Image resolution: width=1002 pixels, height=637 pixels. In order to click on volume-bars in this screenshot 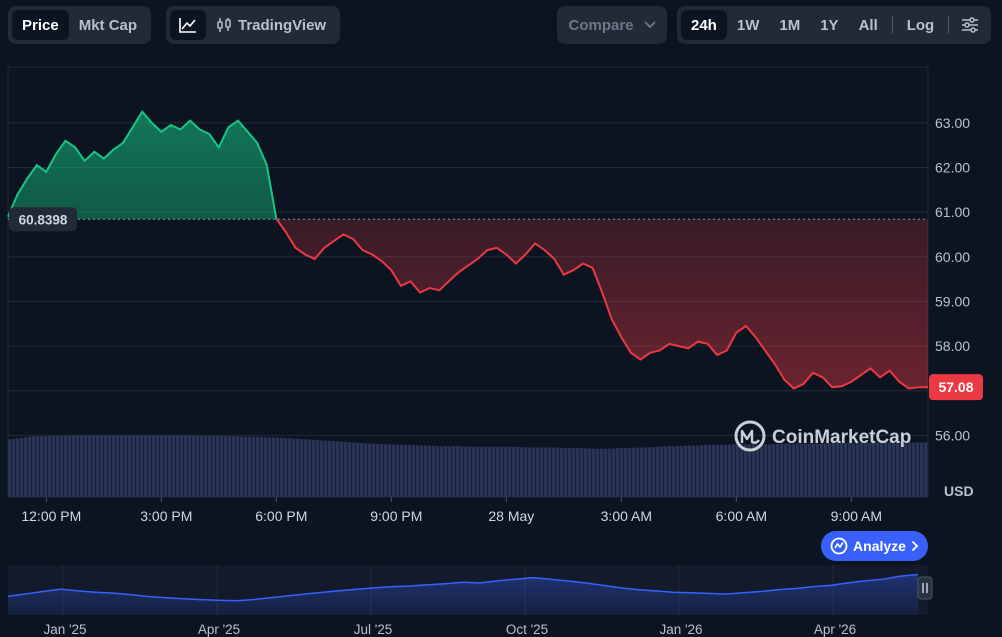, I will do `click(468, 466)`.